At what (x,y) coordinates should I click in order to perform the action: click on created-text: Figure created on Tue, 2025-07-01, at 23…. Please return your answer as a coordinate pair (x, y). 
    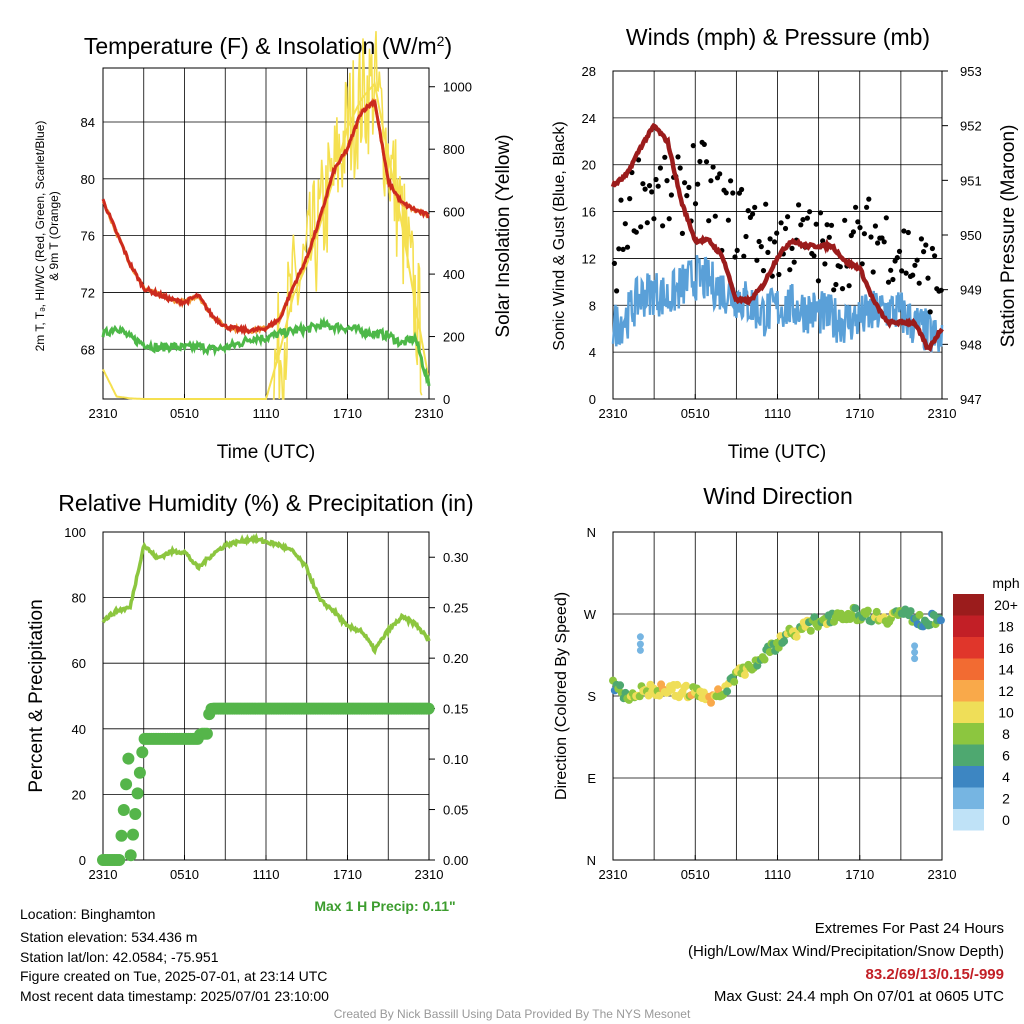
    Looking at the image, I should click on (174, 976).